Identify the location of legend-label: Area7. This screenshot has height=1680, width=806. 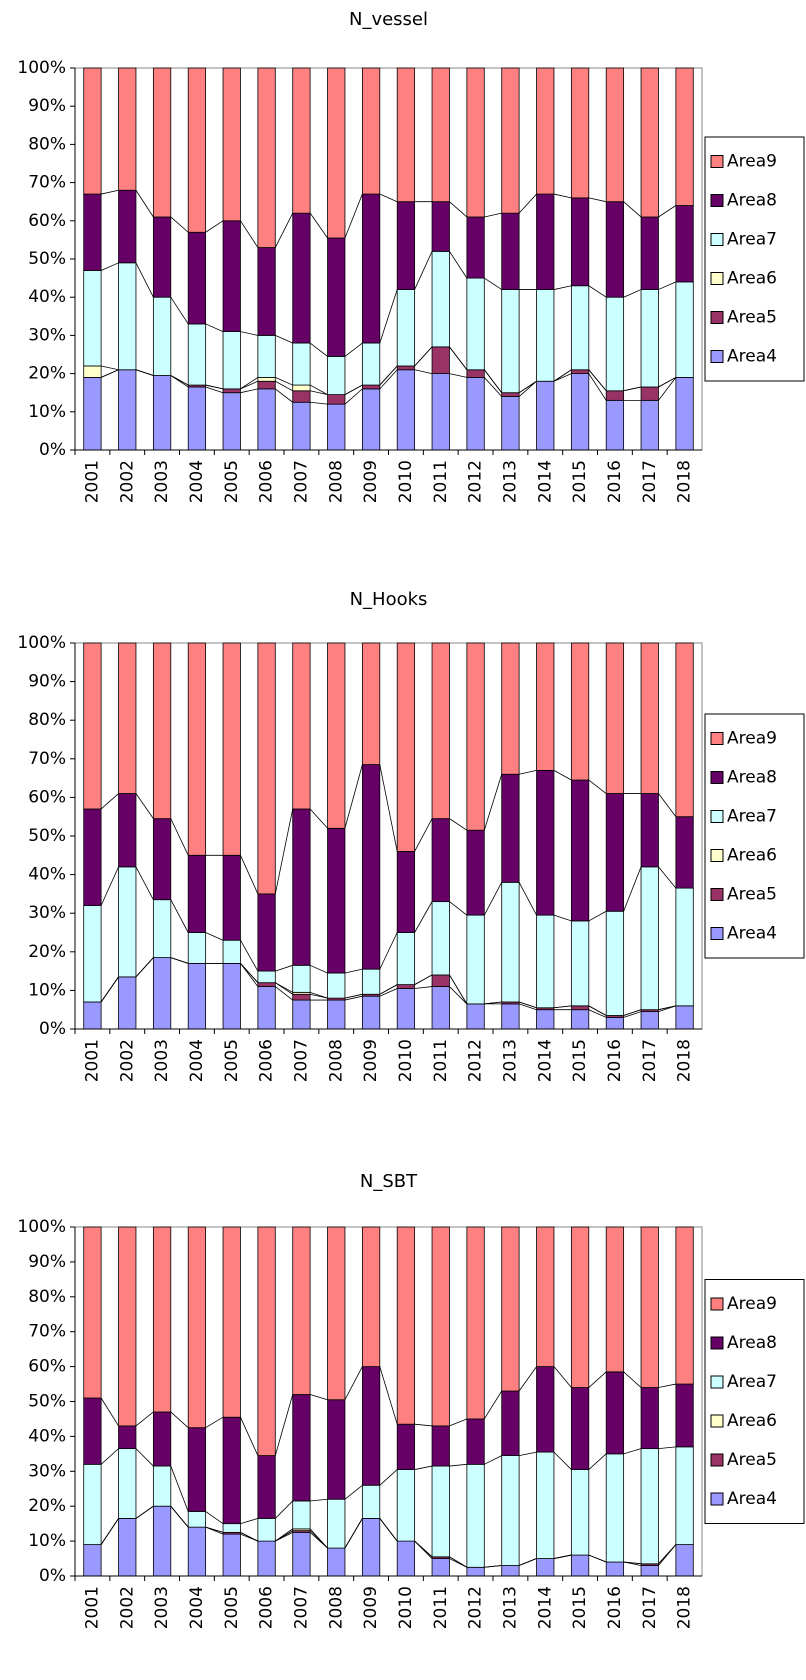
(752, 240).